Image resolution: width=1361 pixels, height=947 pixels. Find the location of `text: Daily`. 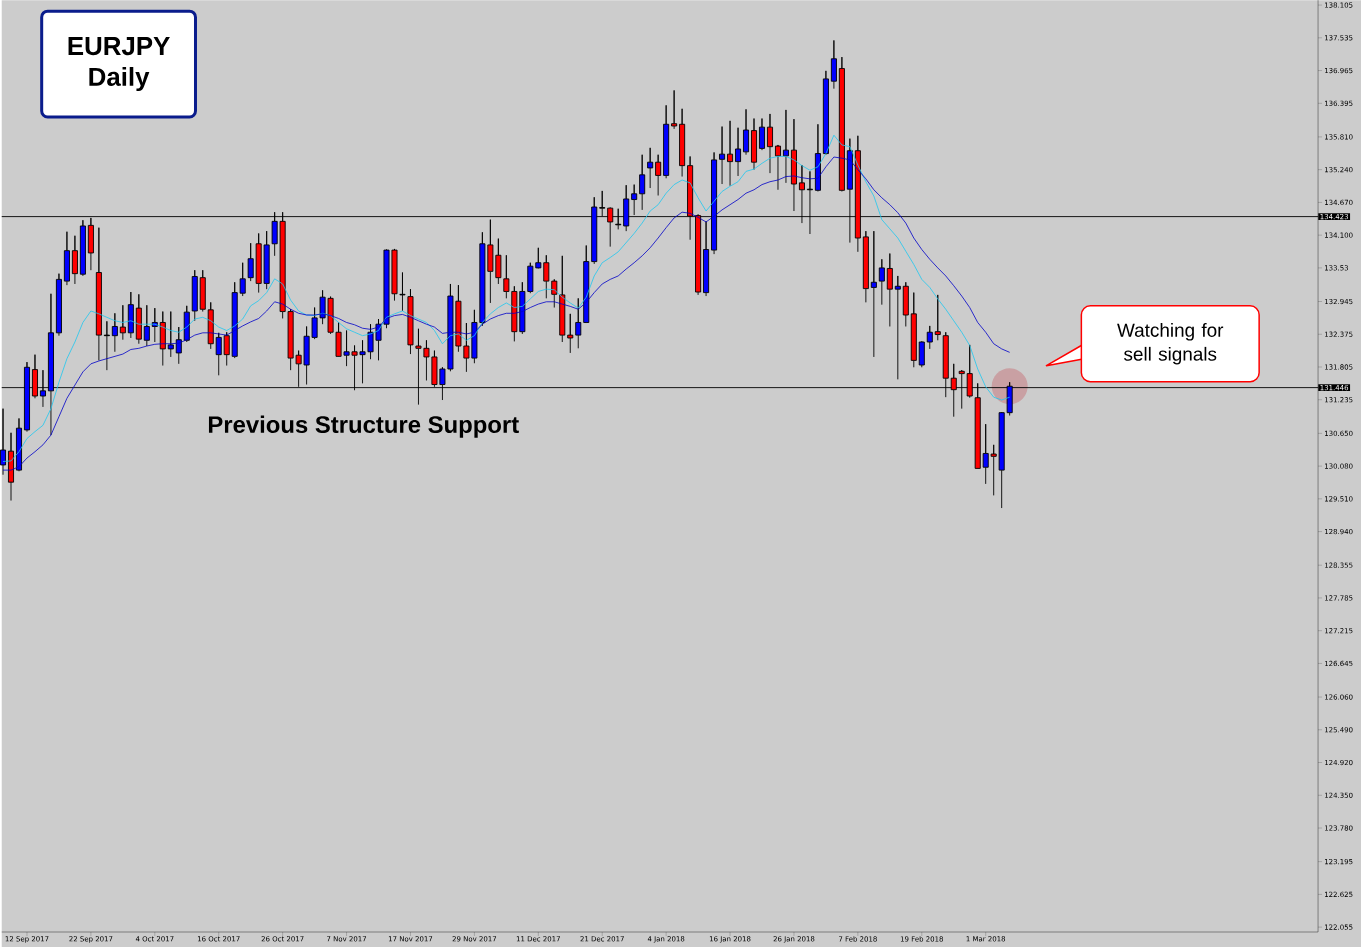

text: Daily is located at coordinates (119, 79).